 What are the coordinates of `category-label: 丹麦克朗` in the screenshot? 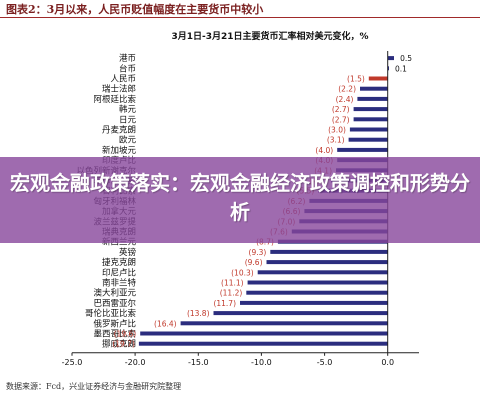 It's located at (119, 130).